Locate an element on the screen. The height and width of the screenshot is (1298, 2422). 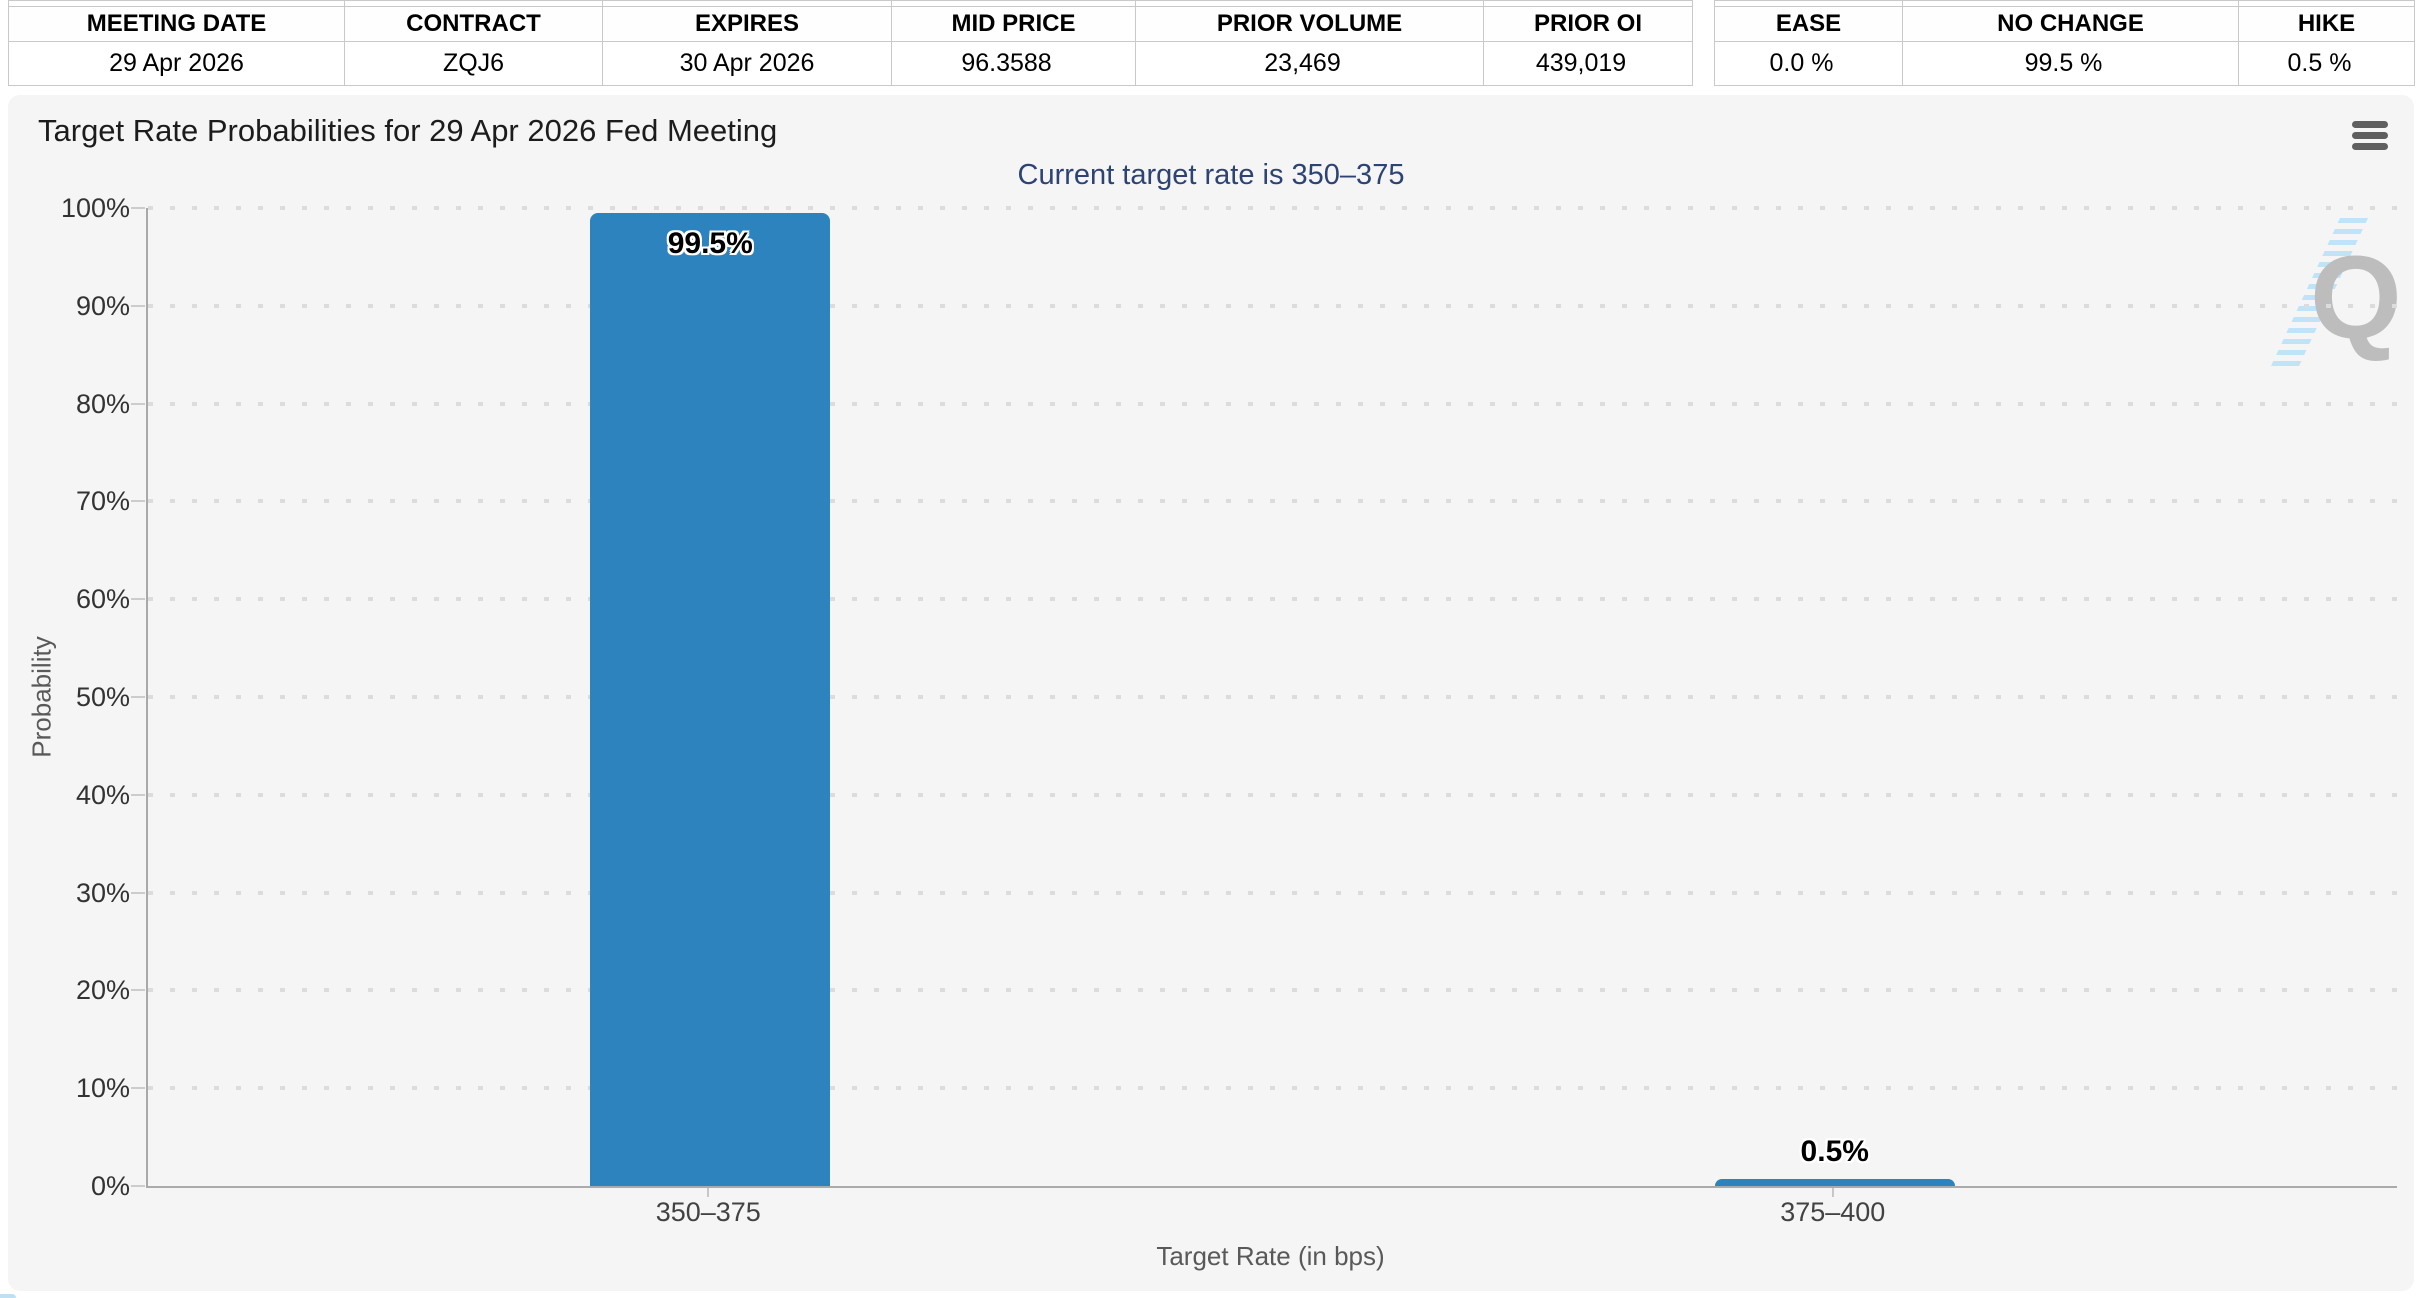
x-category-label: 375–400 is located at coordinates (1833, 1212).